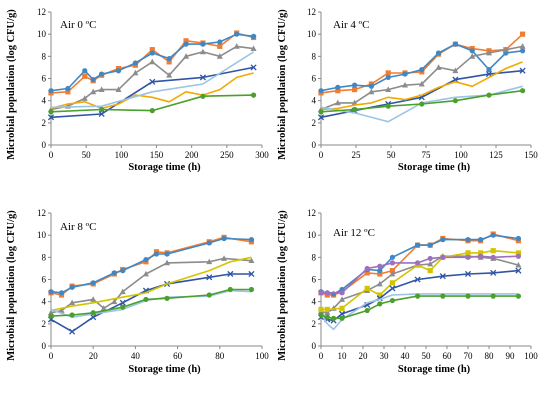 The width and height of the screenshot is (550, 402). What do you see at coordinates (314, 257) in the screenshot?
I see `y-tick-label: 8` at bounding box center [314, 257].